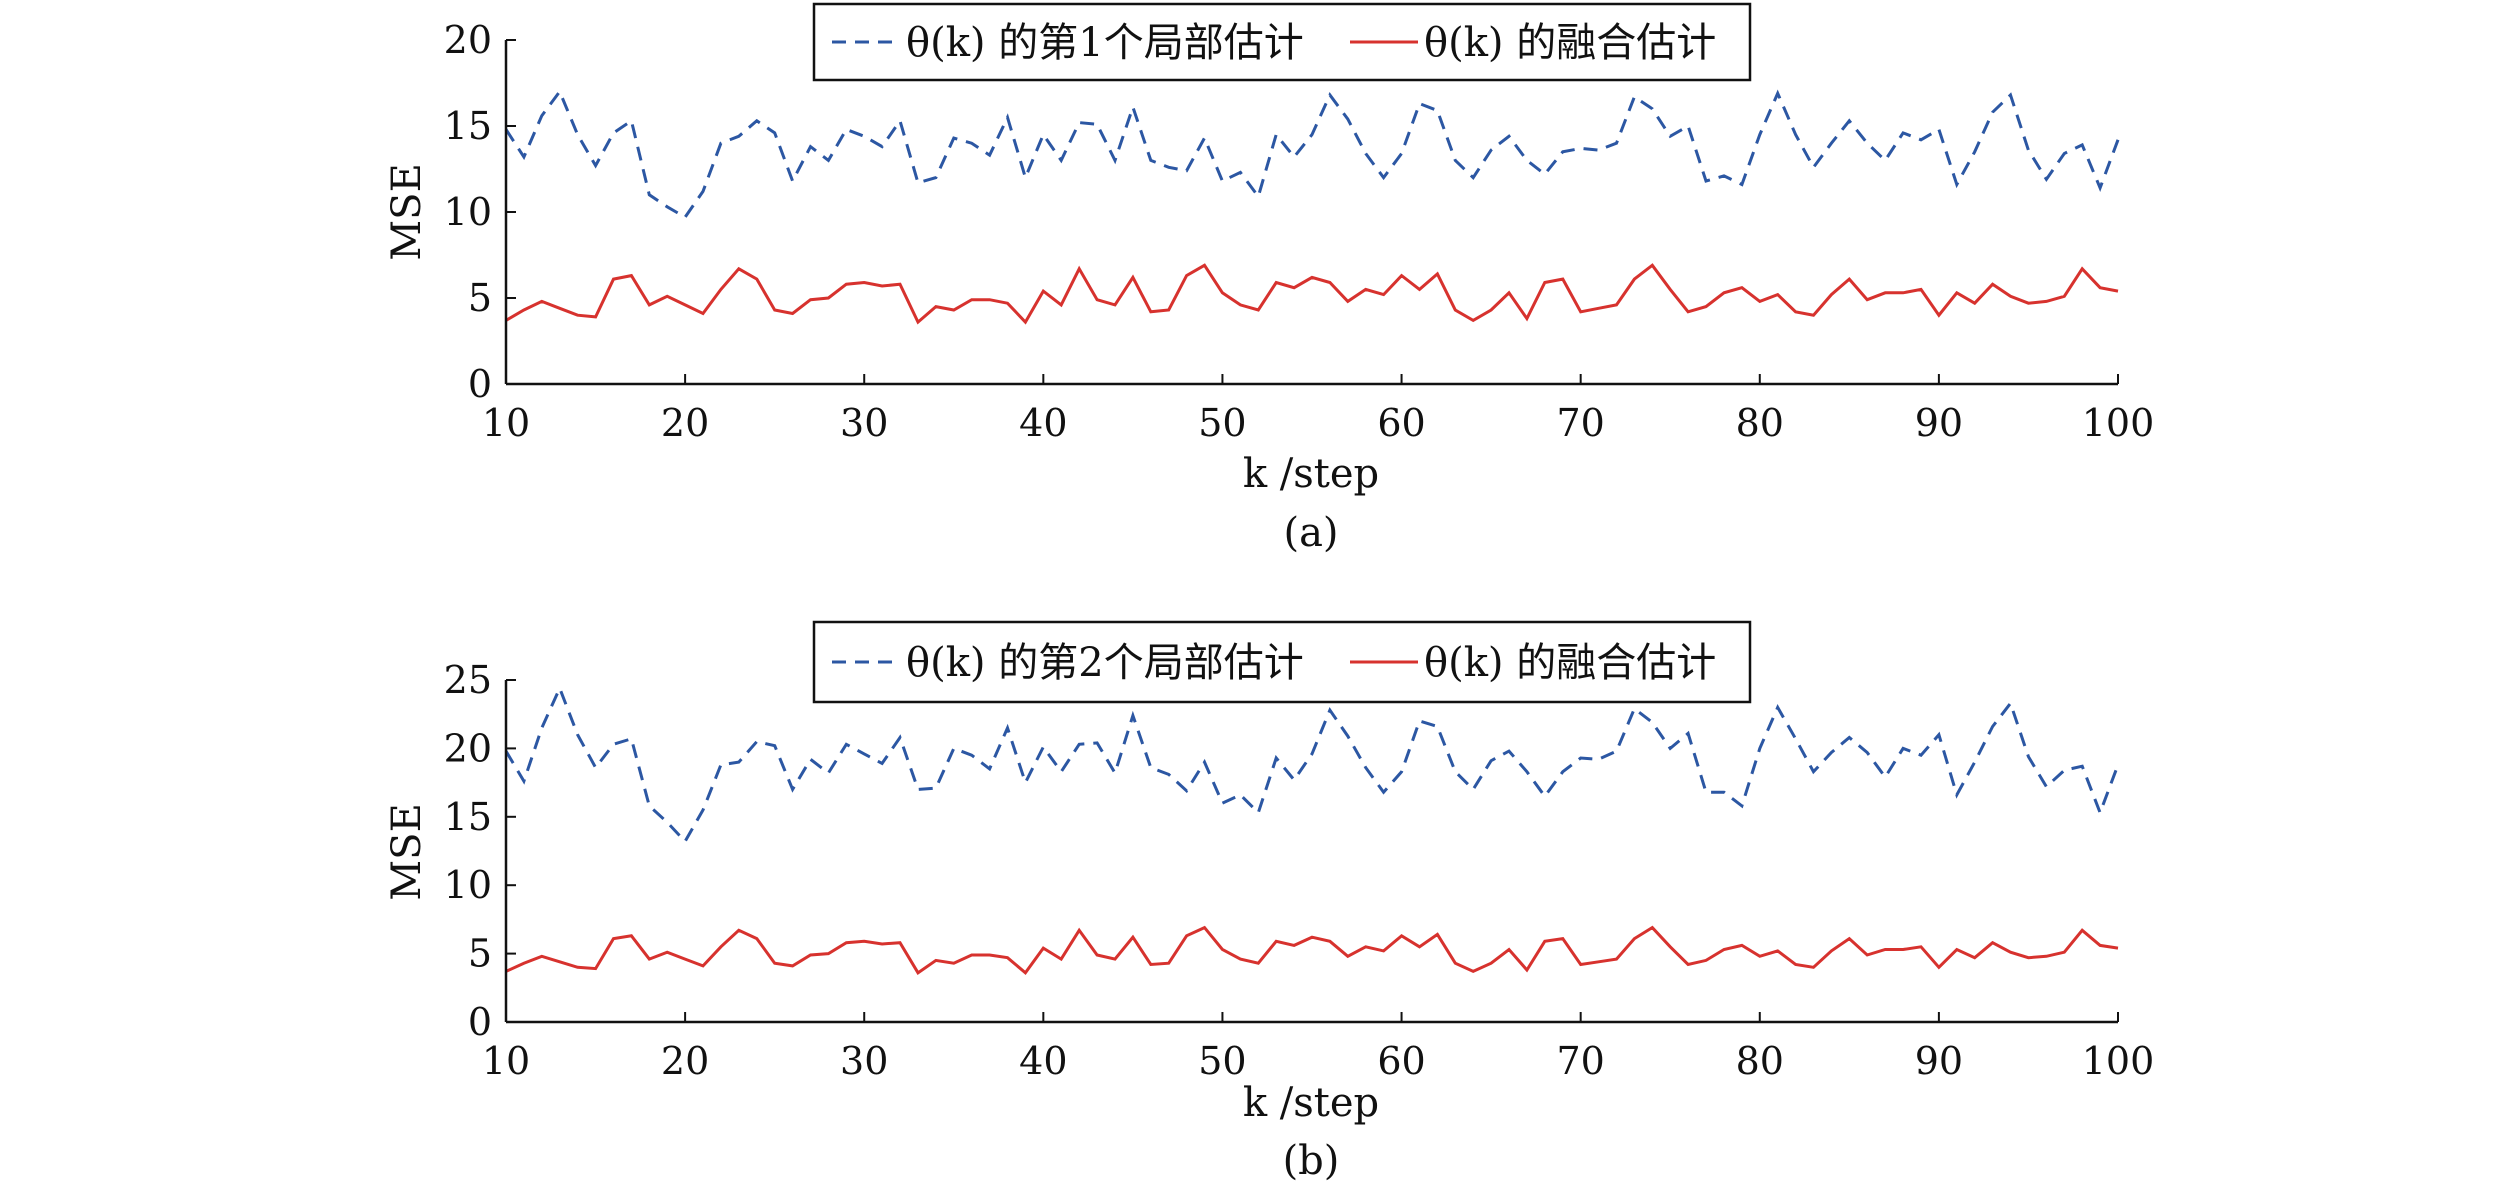  Describe the element at coordinates (468, 748) in the screenshot. I see `y-tick-label-b: 20` at that location.